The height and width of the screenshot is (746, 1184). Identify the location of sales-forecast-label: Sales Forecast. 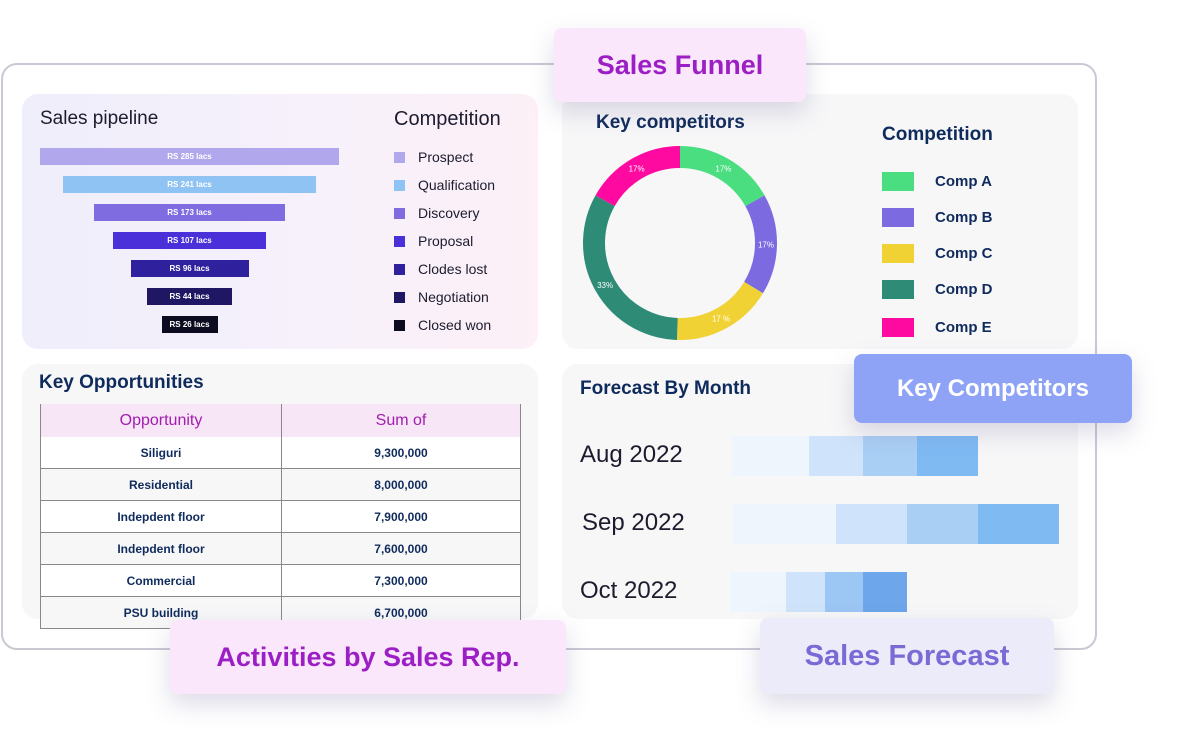
(907, 656).